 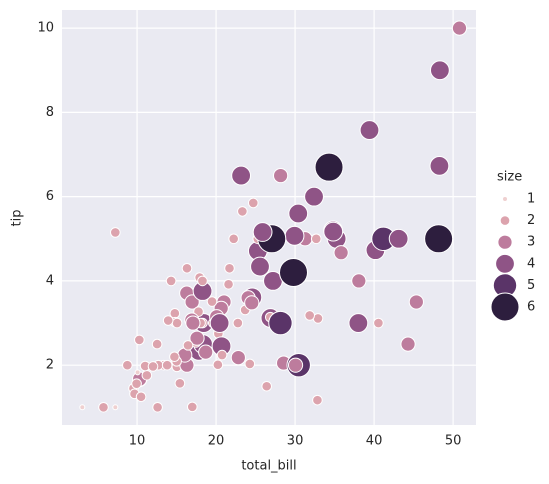 I want to click on x-tick-label: 40, so click(x=374, y=441).